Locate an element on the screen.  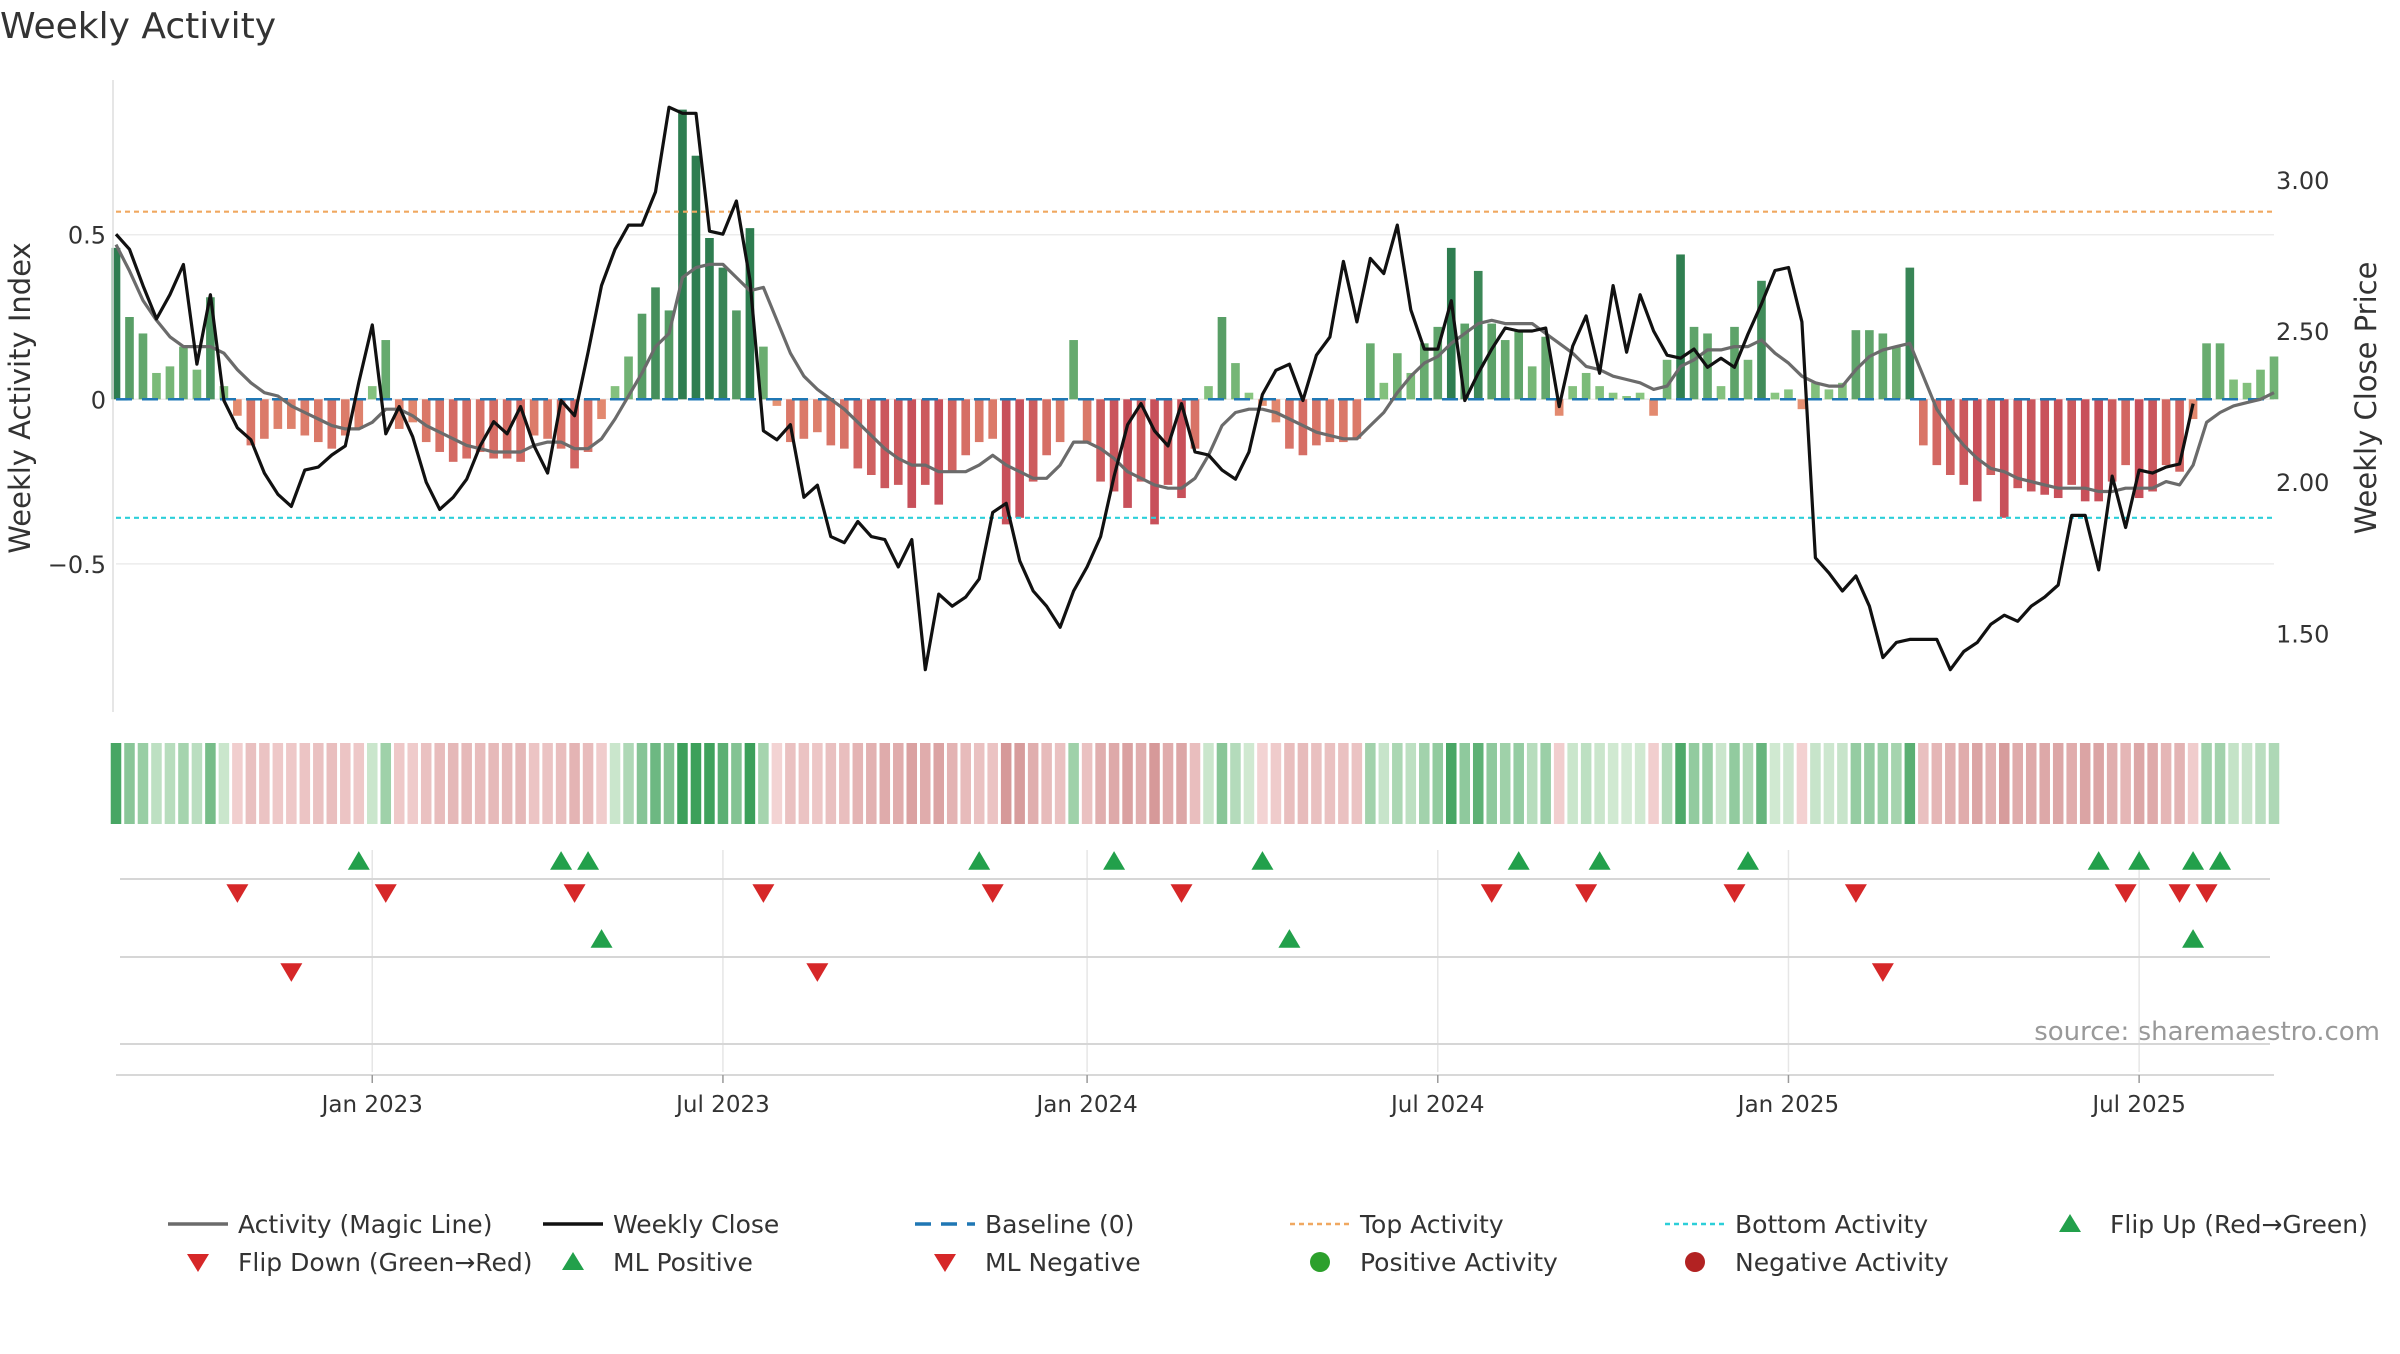
x-tick-label: Jul 2024 is located at coordinates (1437, 1105).